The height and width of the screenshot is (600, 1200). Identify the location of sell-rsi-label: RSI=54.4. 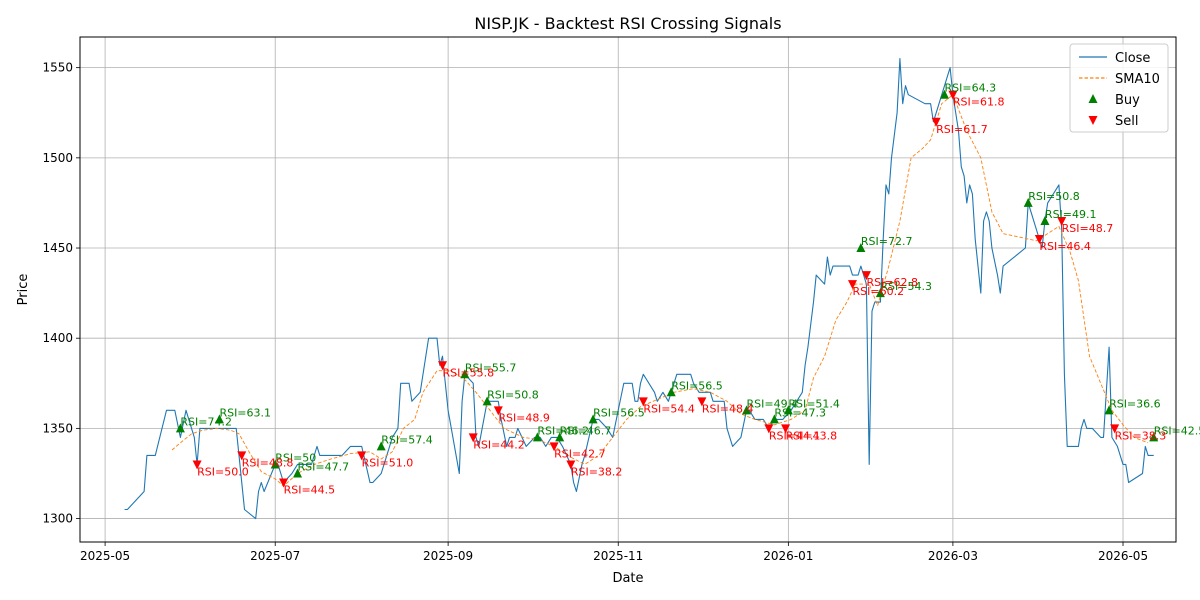
(669, 408).